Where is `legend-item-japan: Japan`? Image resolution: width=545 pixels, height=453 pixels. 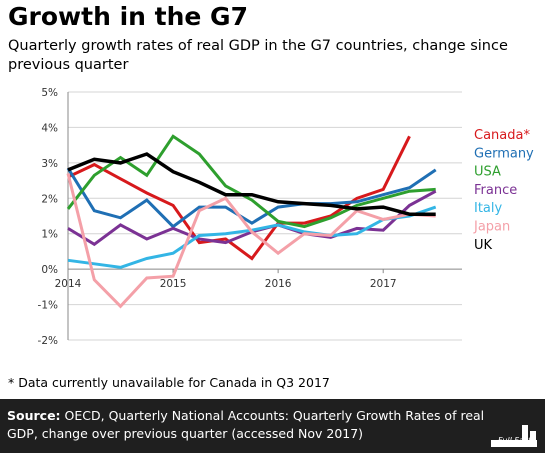 legend-item-japan: Japan is located at coordinates (491, 227).